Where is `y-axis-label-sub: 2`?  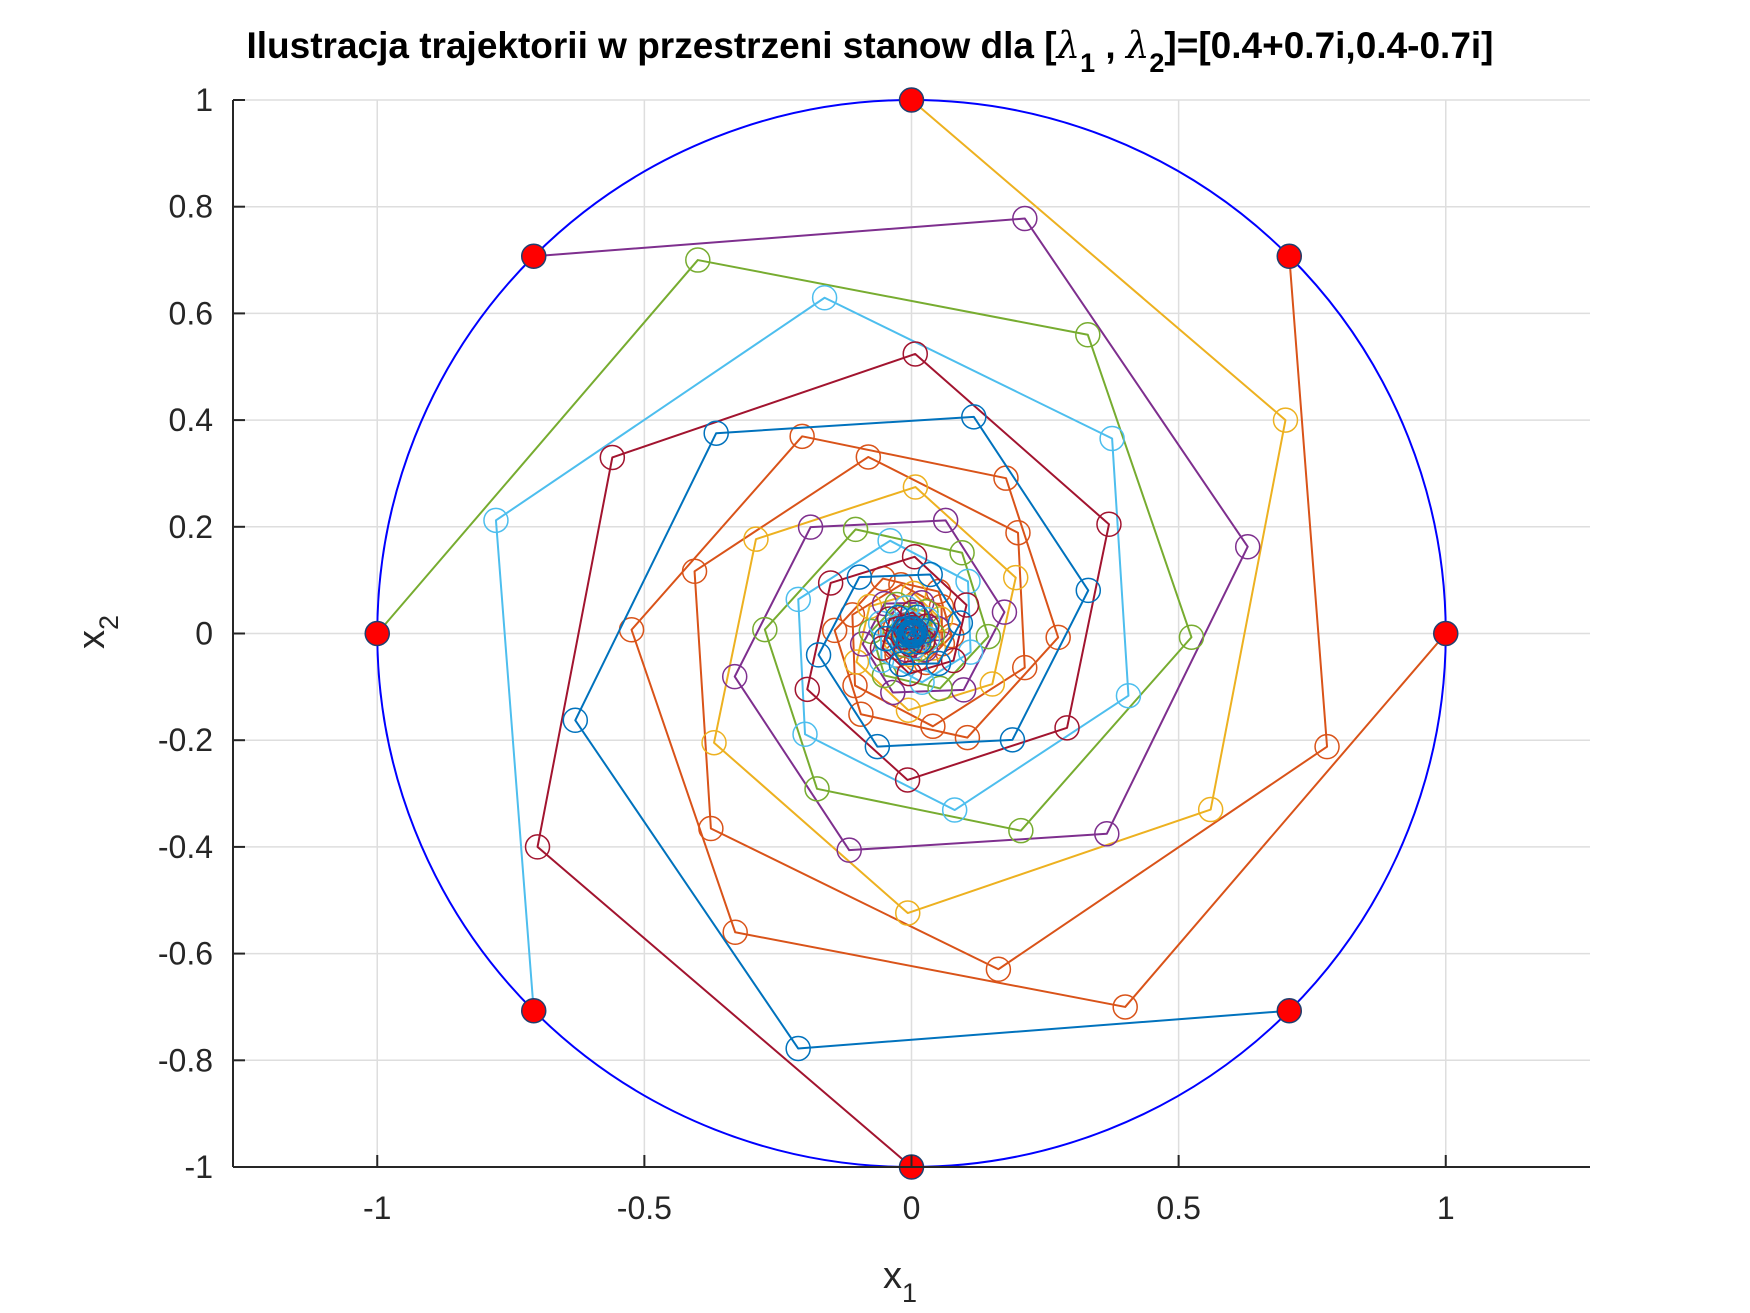 y-axis-label-sub: 2 is located at coordinates (109, 622).